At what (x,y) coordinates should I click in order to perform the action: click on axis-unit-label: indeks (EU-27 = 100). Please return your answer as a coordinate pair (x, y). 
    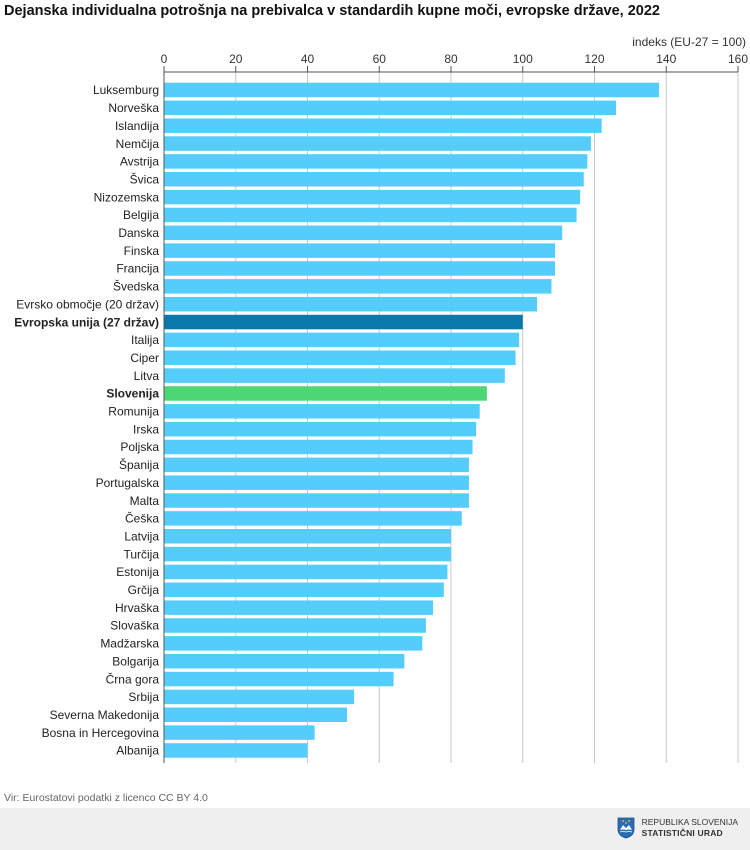
    Looking at the image, I should click on (689, 42).